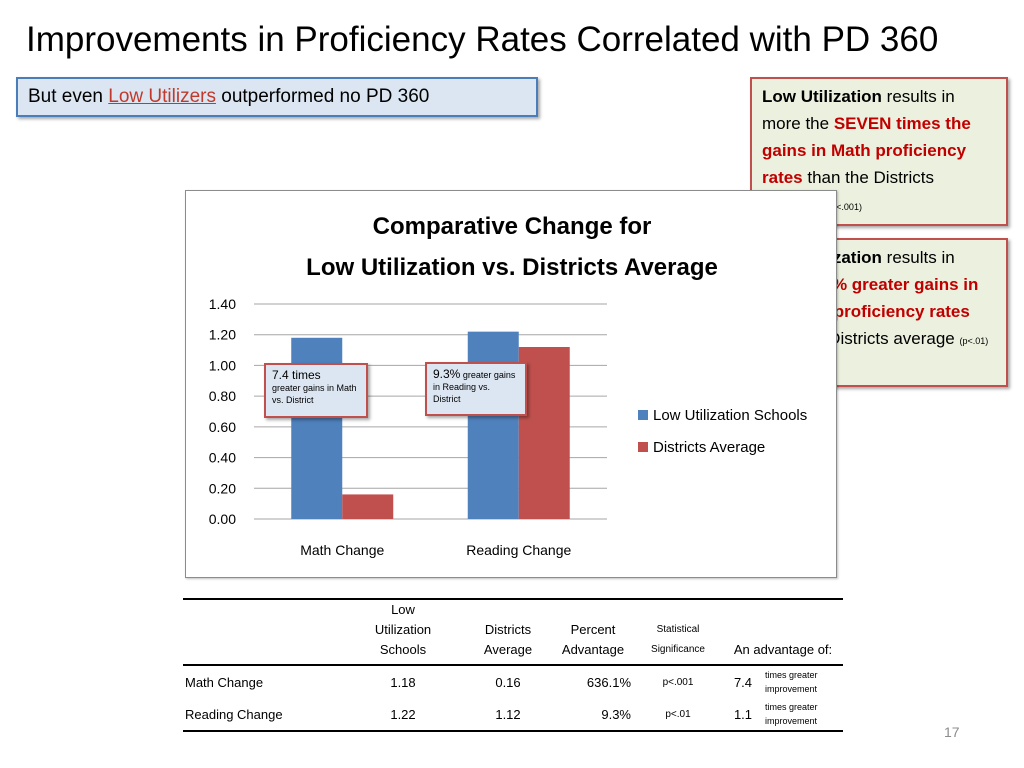 This screenshot has height=768, width=1024. Describe the element at coordinates (593, 649) in the screenshot. I see `header-percent-line2: Advantage` at that location.